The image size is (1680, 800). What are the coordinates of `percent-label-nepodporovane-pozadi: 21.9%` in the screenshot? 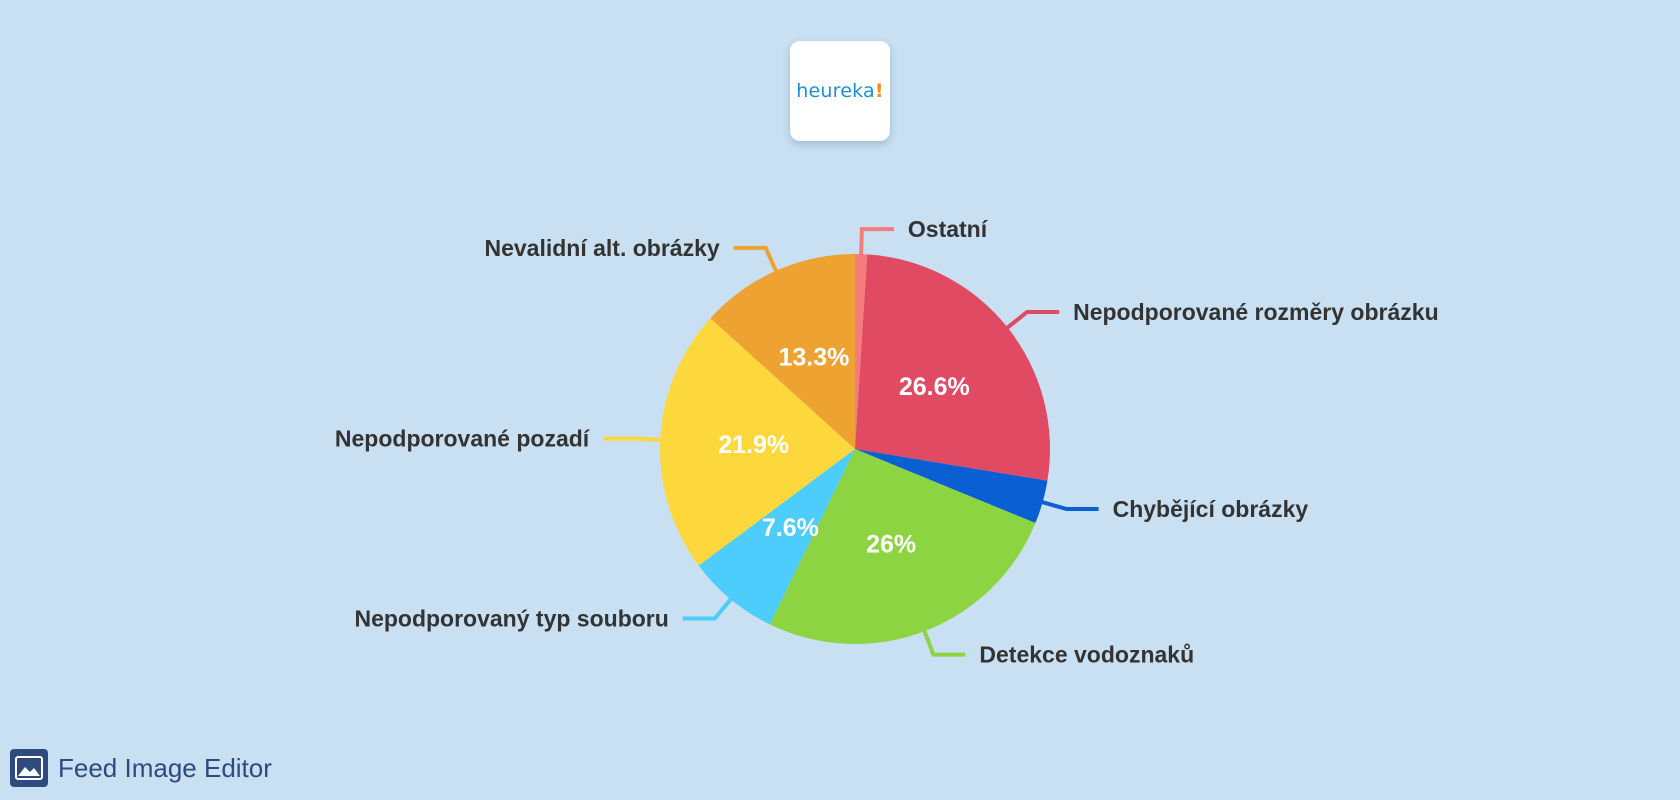 It's located at (753, 445).